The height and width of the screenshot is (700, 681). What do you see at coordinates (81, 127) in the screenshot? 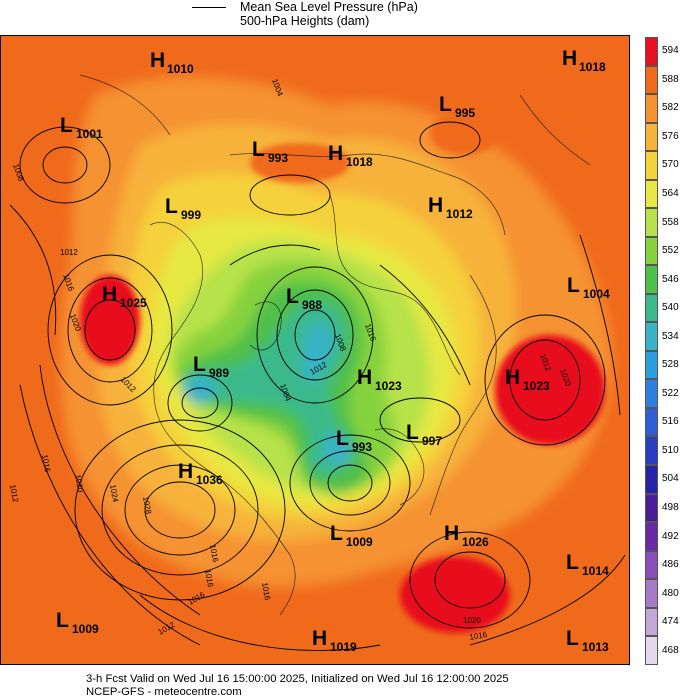
I see `pressure-center-low: L 1001` at bounding box center [81, 127].